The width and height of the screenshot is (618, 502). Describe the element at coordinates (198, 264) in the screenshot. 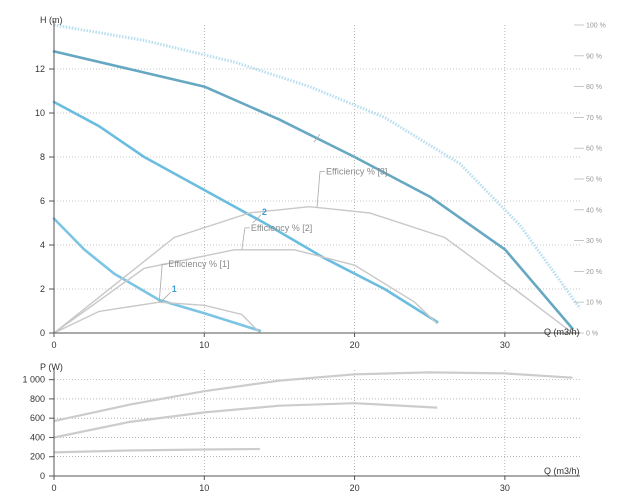

I see `efficiency-annotation: Efficiency % [1]` at that location.